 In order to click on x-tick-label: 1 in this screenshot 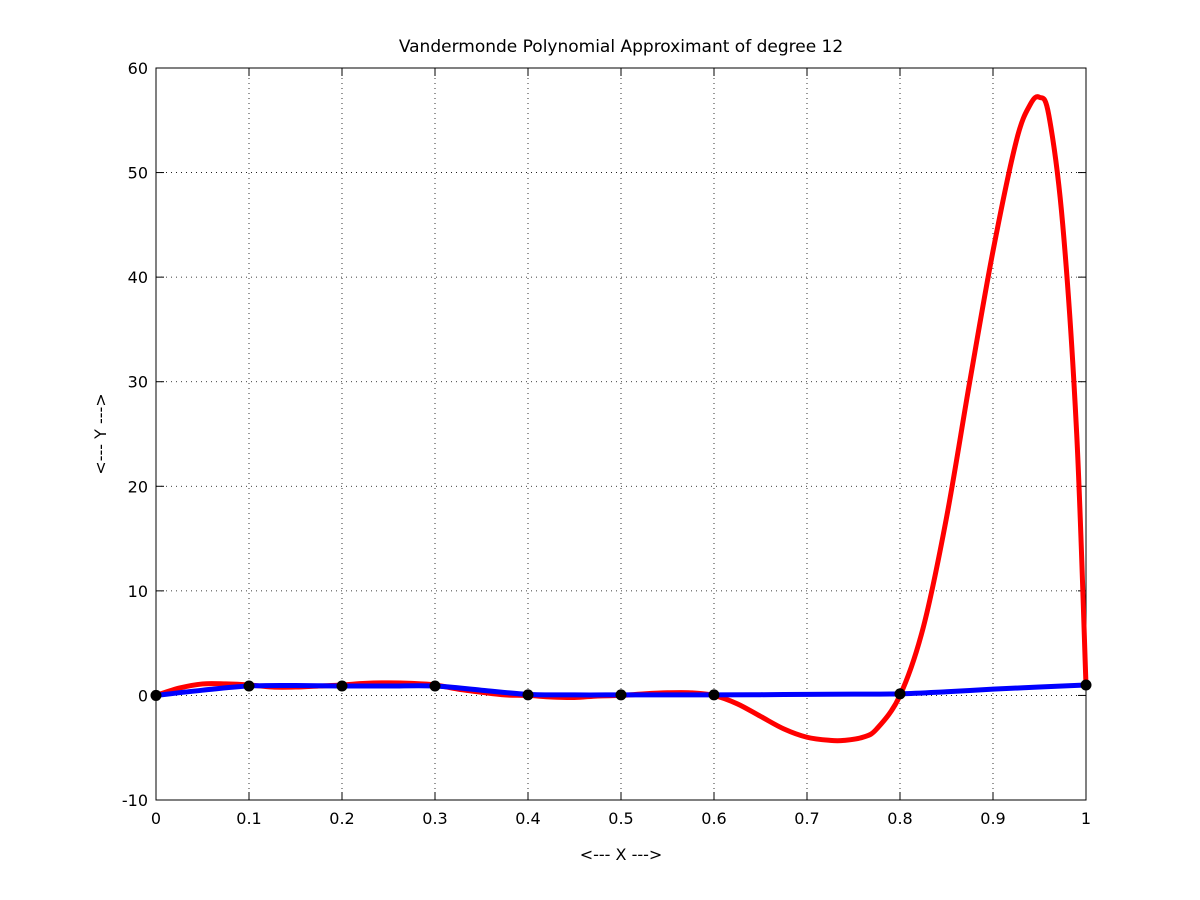, I will do `click(1086, 818)`.